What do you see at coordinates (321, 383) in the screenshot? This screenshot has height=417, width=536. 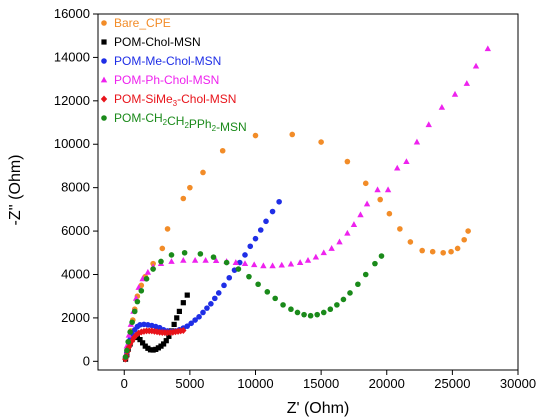 I see `x-tick-label: 15000` at bounding box center [321, 383].